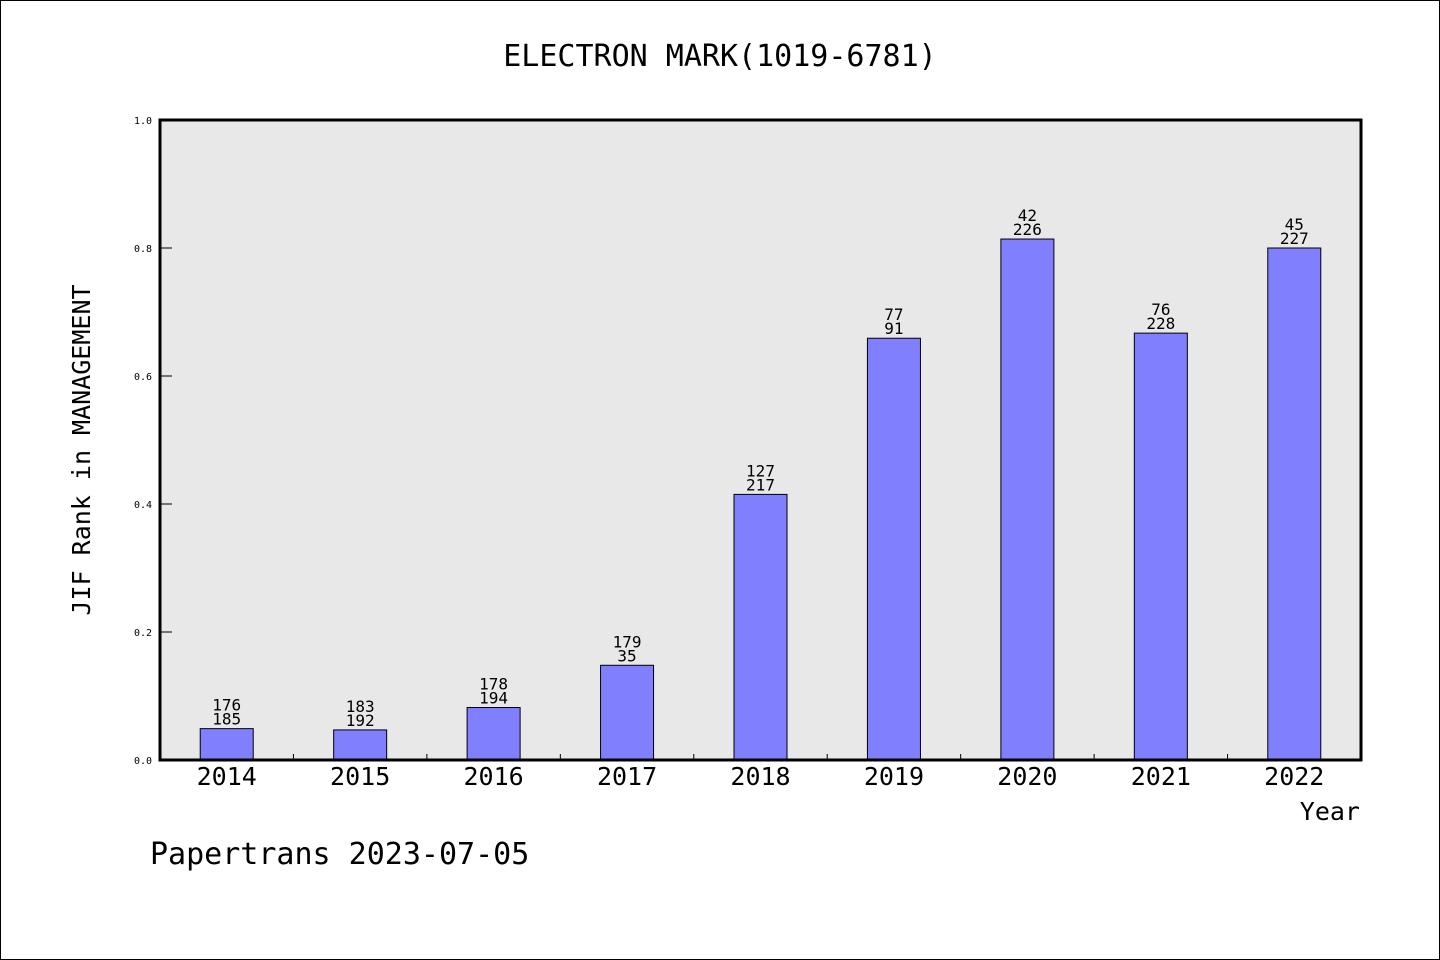  I want to click on bar-2016, so click(493, 734).